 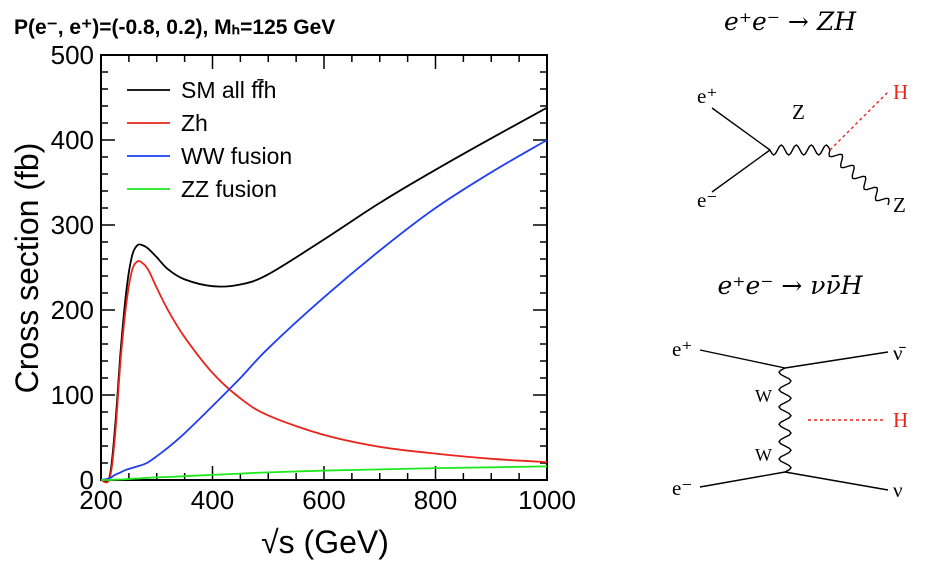 What do you see at coordinates (900, 92) in the screenshot?
I see `zh-h-label: H` at bounding box center [900, 92].